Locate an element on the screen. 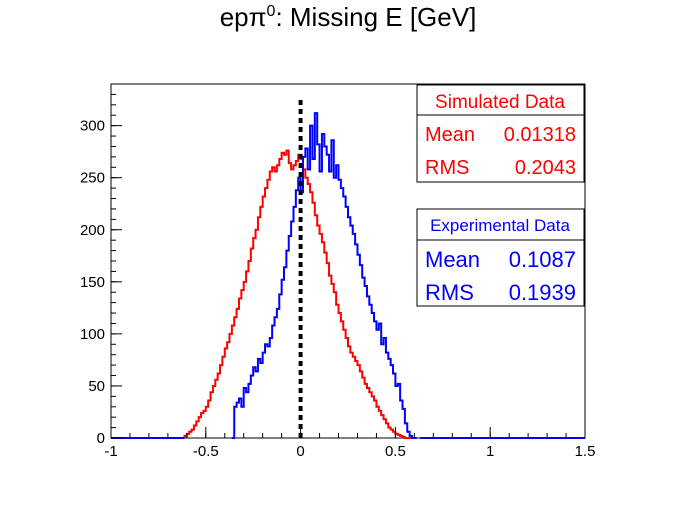  stats-box-experimental-title-frame is located at coordinates (500, 224).